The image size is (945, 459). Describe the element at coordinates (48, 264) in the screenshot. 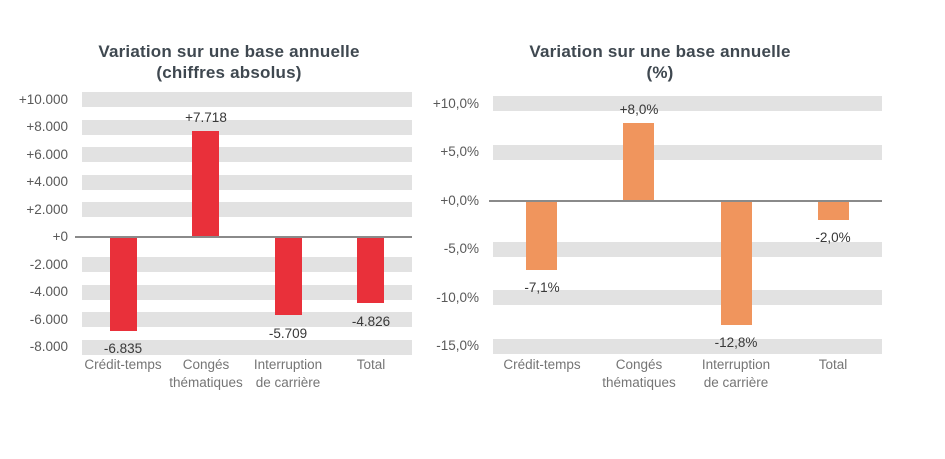

I see `y-tick-label: -2.000` at that location.